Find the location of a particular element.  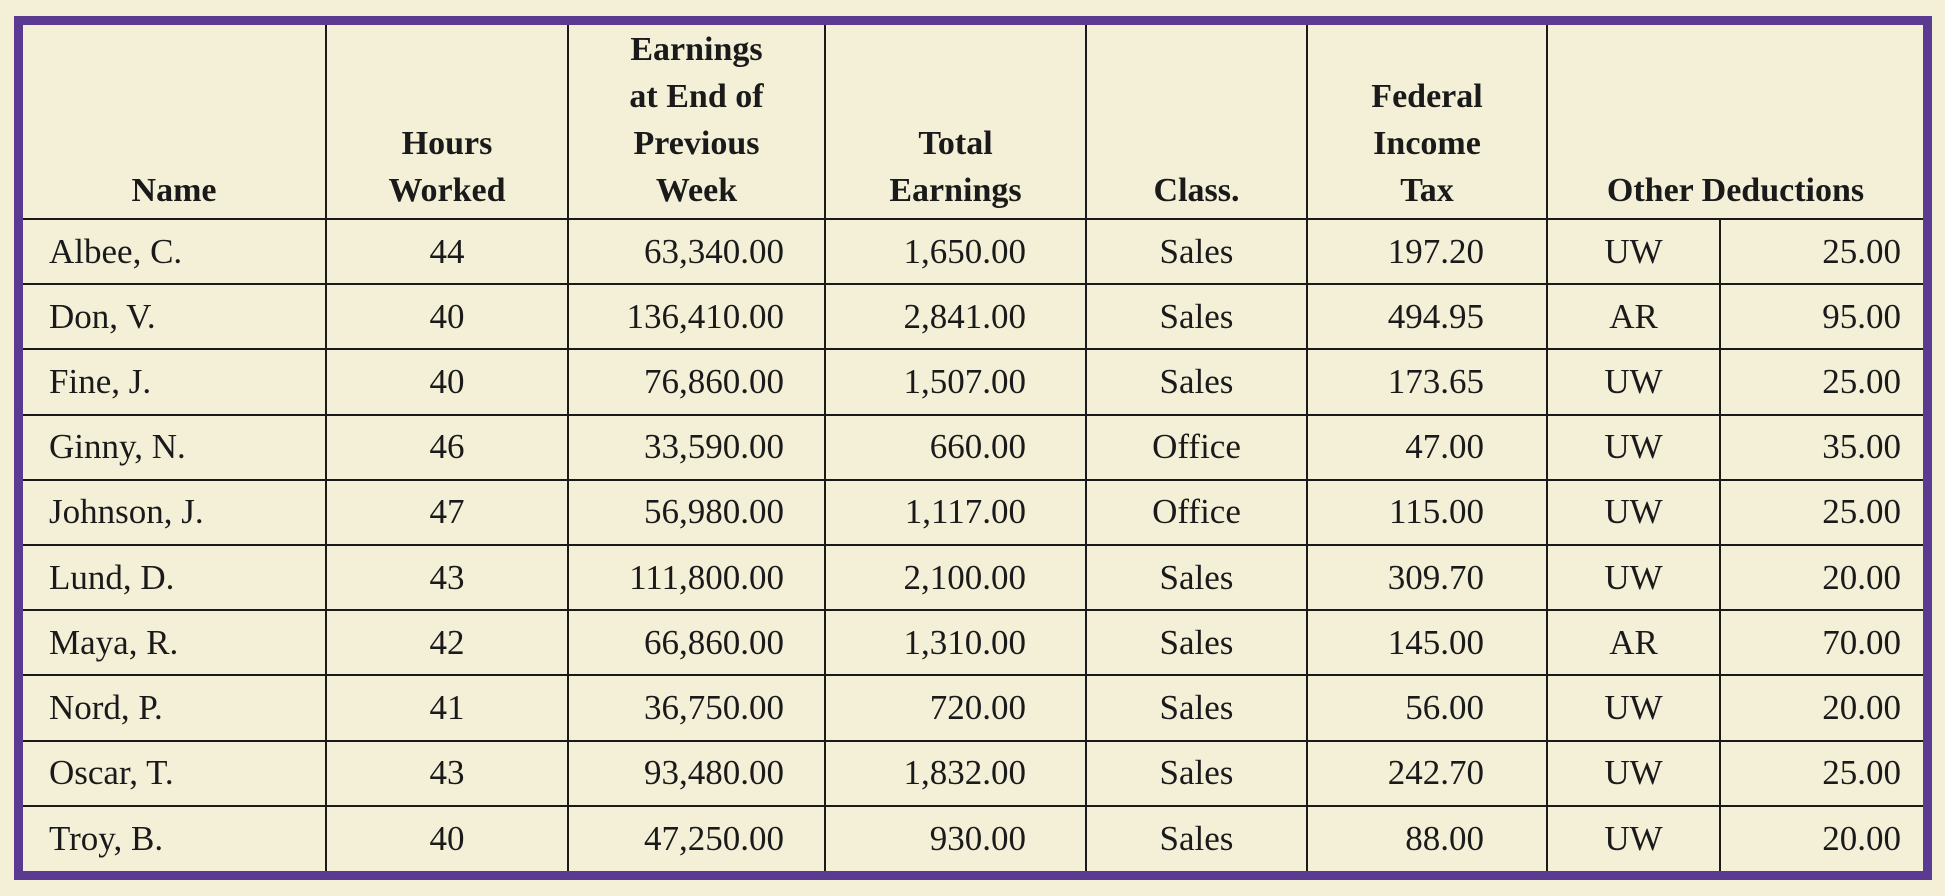

cell-federal-income-tax: 494.95 is located at coordinates (1427, 316).